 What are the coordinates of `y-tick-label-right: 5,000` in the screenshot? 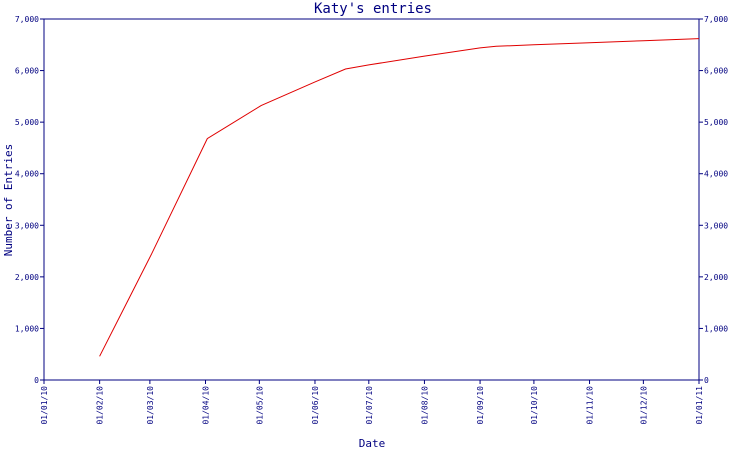 It's located at (716, 122).